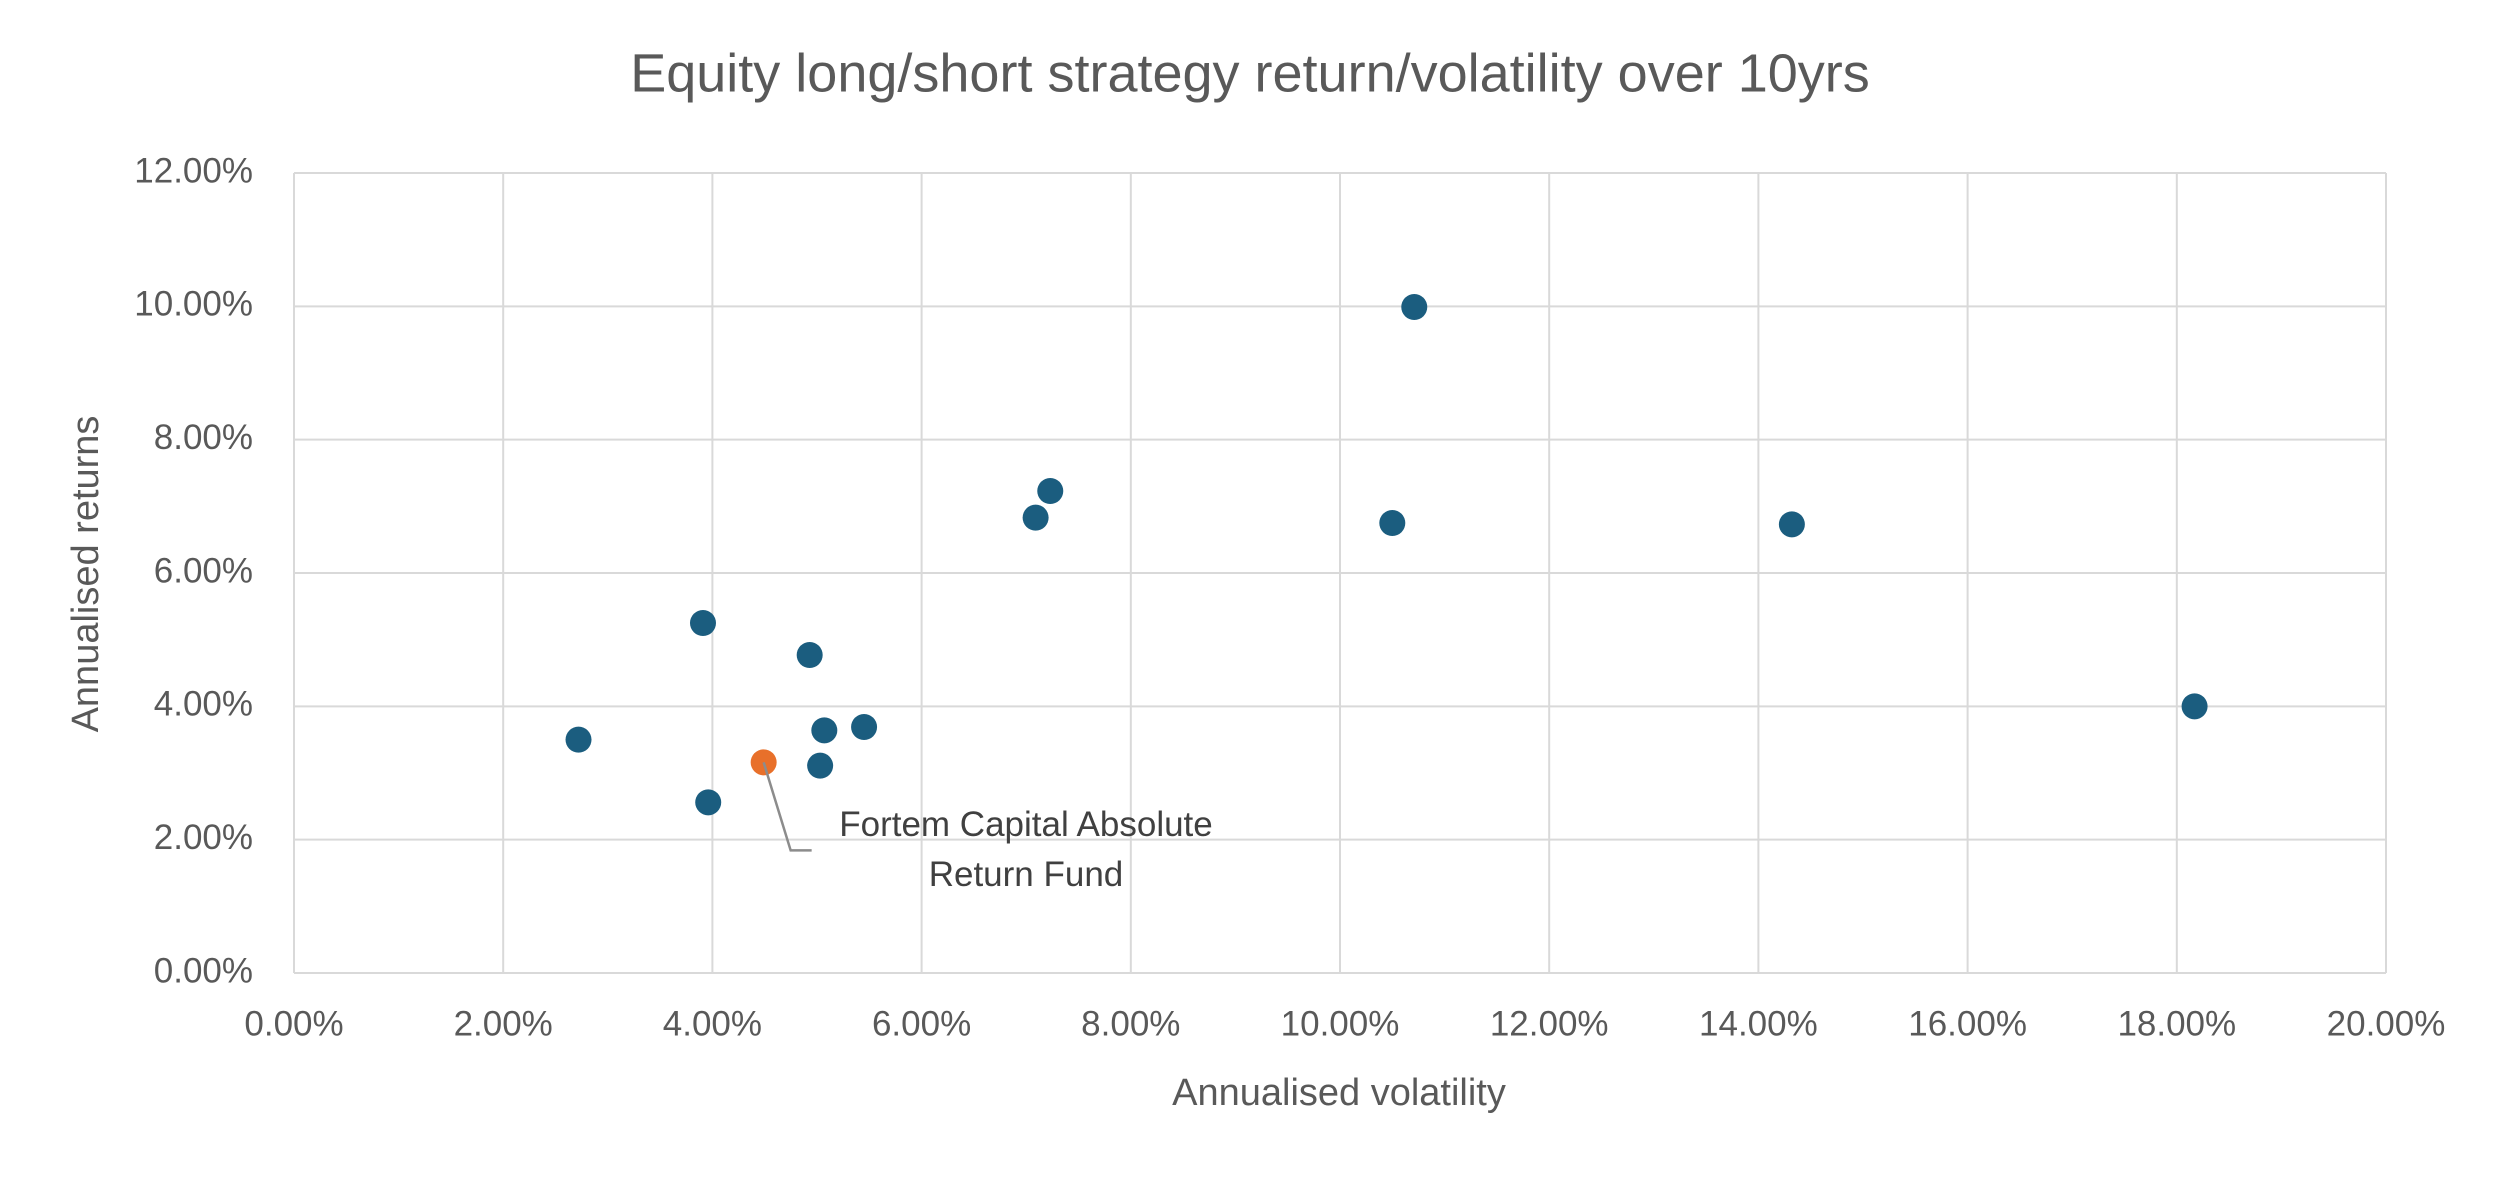  Describe the element at coordinates (293, 1023) in the screenshot. I see `x-tick-label: 0.00%` at that location.